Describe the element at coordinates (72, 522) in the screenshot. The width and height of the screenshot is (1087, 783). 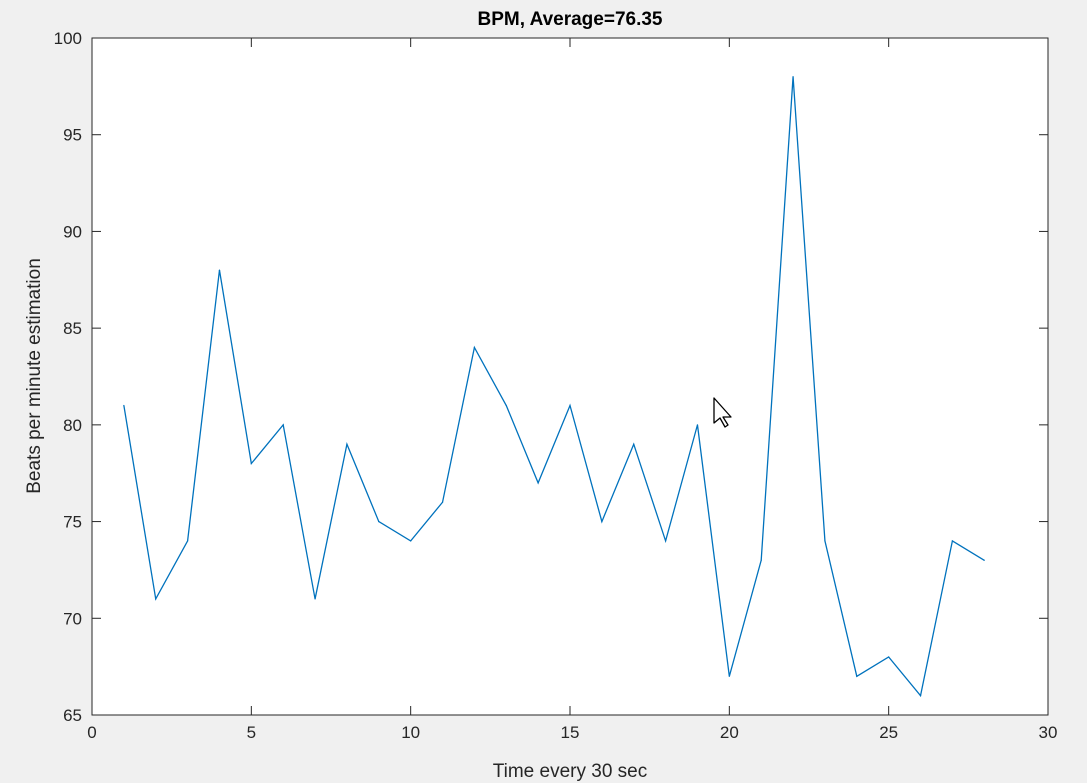
I see `y-tick-label: 75` at that location.